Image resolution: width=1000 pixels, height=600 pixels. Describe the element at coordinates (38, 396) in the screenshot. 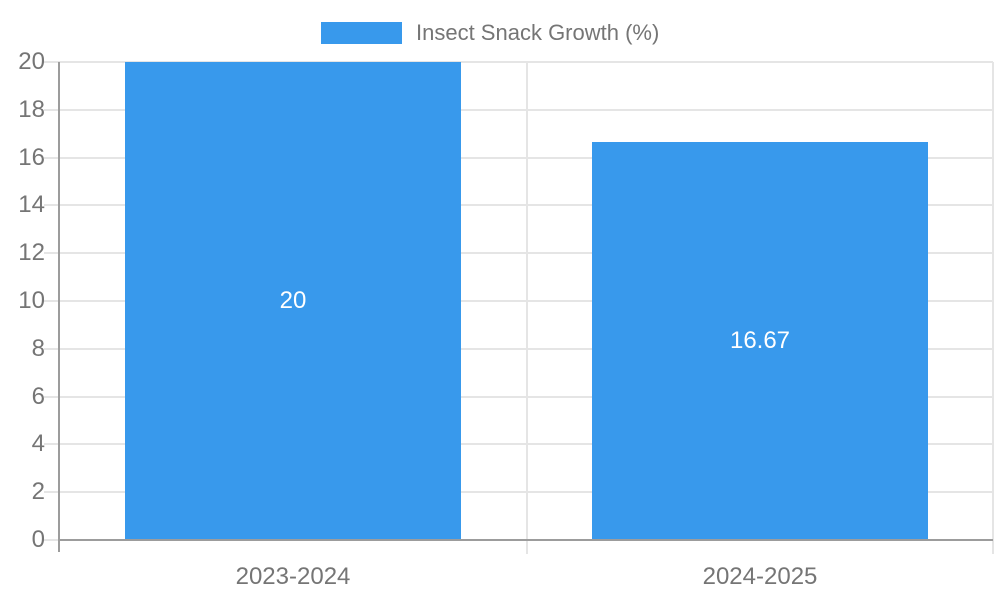

I see `y-axis-tick-label: 6` at that location.